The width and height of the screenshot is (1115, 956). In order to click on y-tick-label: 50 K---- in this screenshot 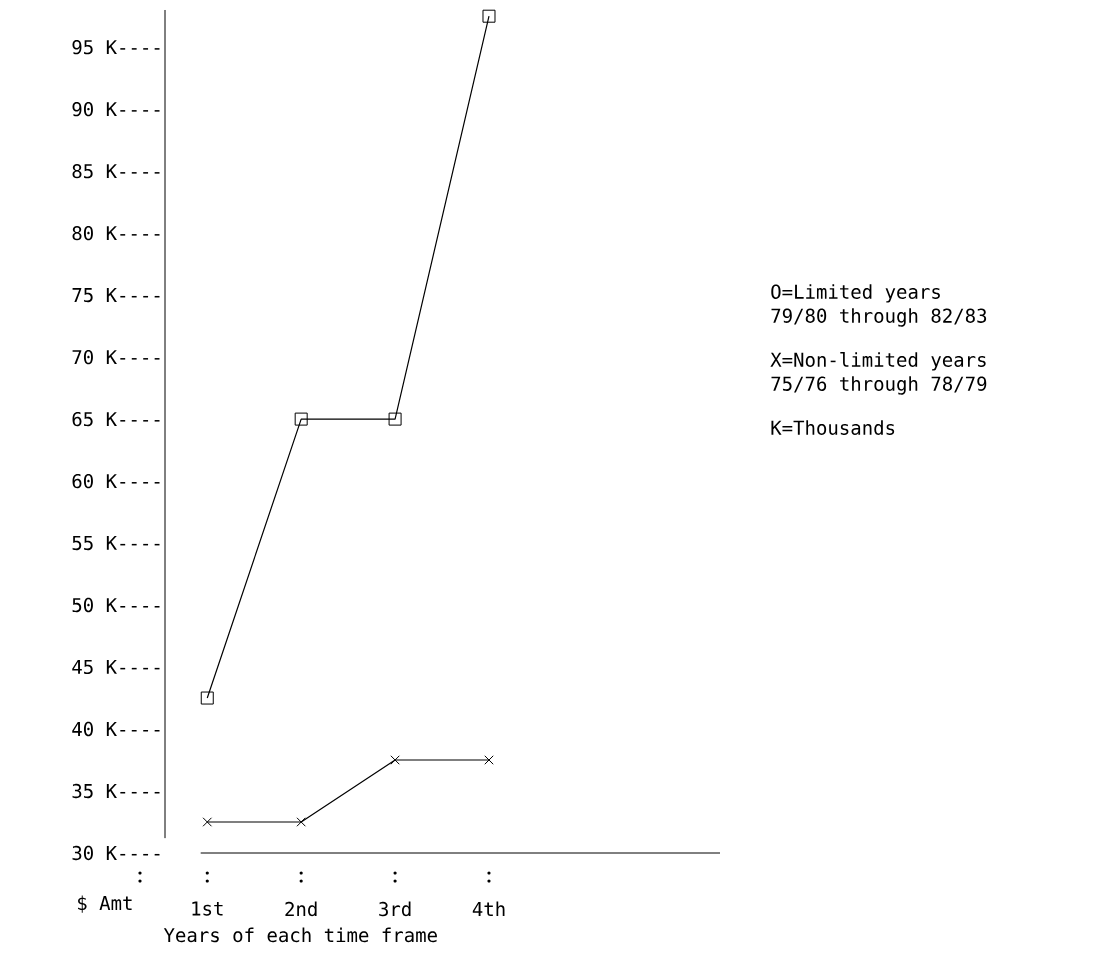, I will do `click(116, 605)`.